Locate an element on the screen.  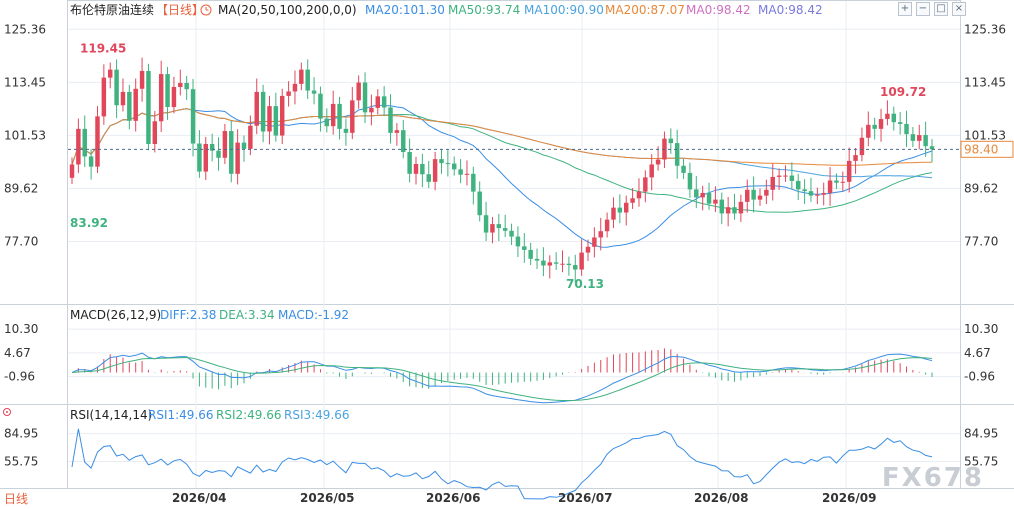
maximize-icon: □ is located at coordinates (941, 9).